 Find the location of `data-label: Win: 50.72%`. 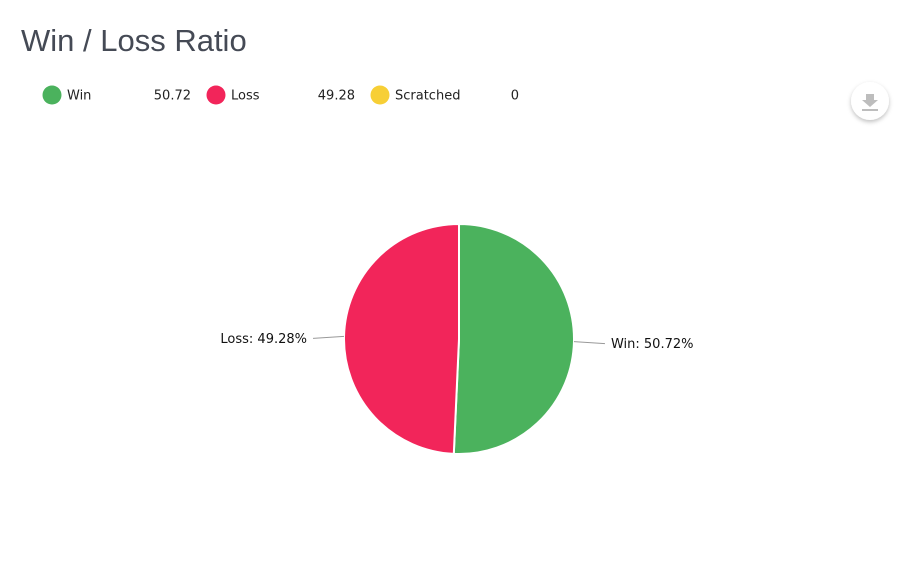

data-label: Win: 50.72% is located at coordinates (652, 344).